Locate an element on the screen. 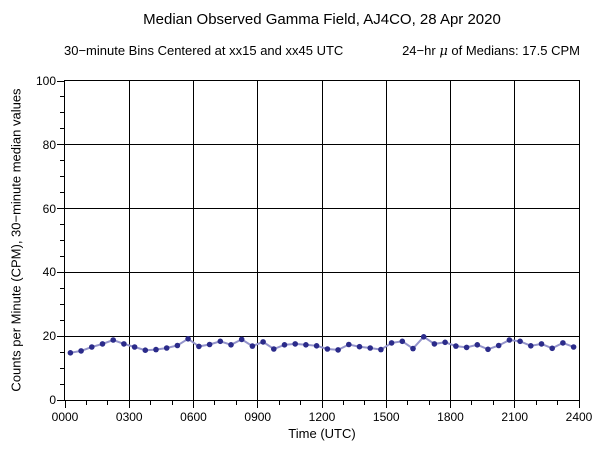 This screenshot has width=600, height=459. y-tick-label: 40 is located at coordinates (49, 272).